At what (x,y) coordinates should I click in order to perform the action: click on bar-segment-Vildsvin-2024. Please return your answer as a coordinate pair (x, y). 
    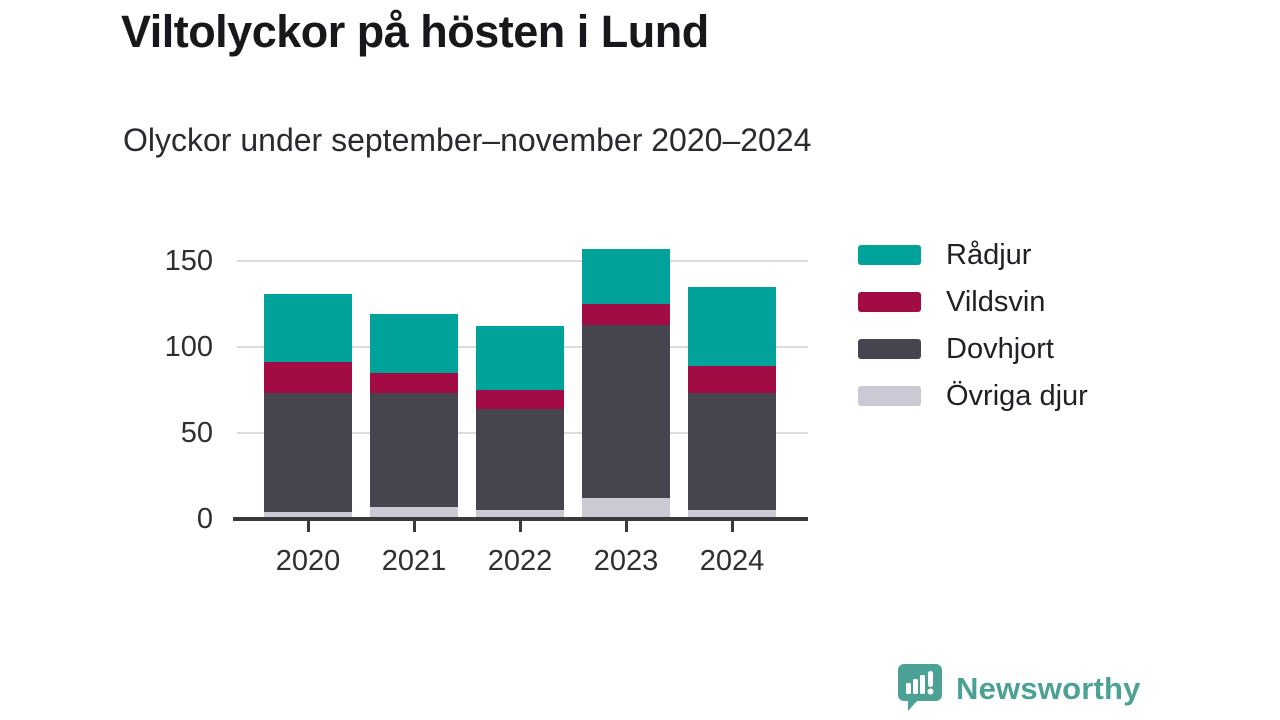
    Looking at the image, I should click on (732, 379).